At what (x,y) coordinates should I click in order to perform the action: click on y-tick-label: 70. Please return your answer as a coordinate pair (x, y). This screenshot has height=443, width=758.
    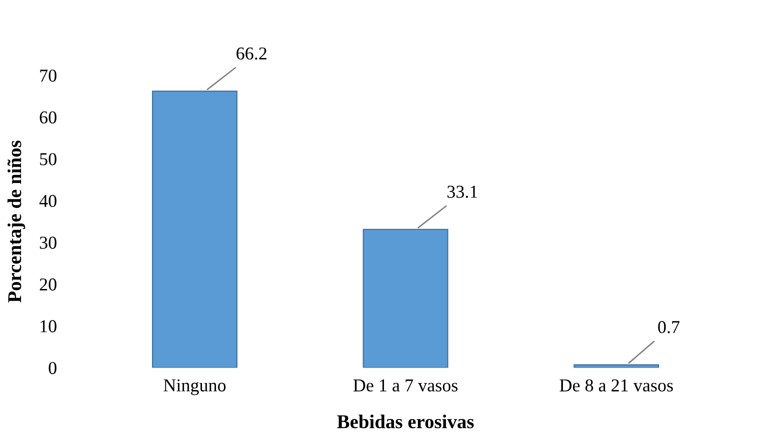
    Looking at the image, I should click on (48, 76).